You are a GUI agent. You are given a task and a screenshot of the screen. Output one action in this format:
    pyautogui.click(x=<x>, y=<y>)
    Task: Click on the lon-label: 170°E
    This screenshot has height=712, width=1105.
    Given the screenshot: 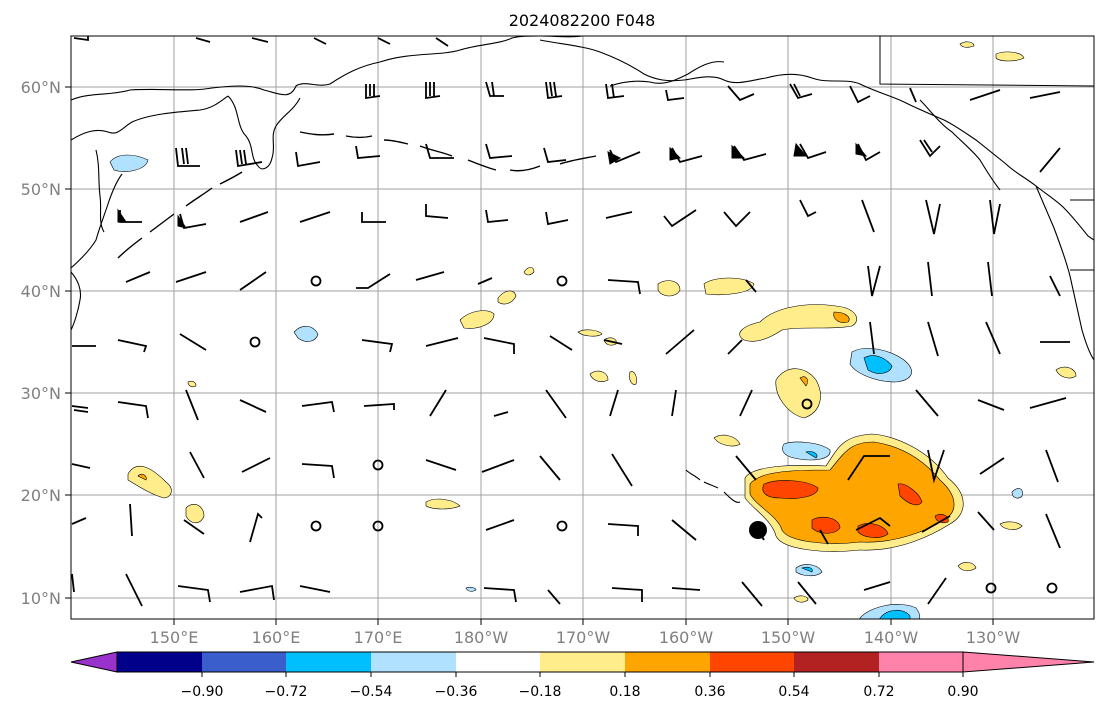 What is the action you would take?
    pyautogui.click(x=378, y=637)
    